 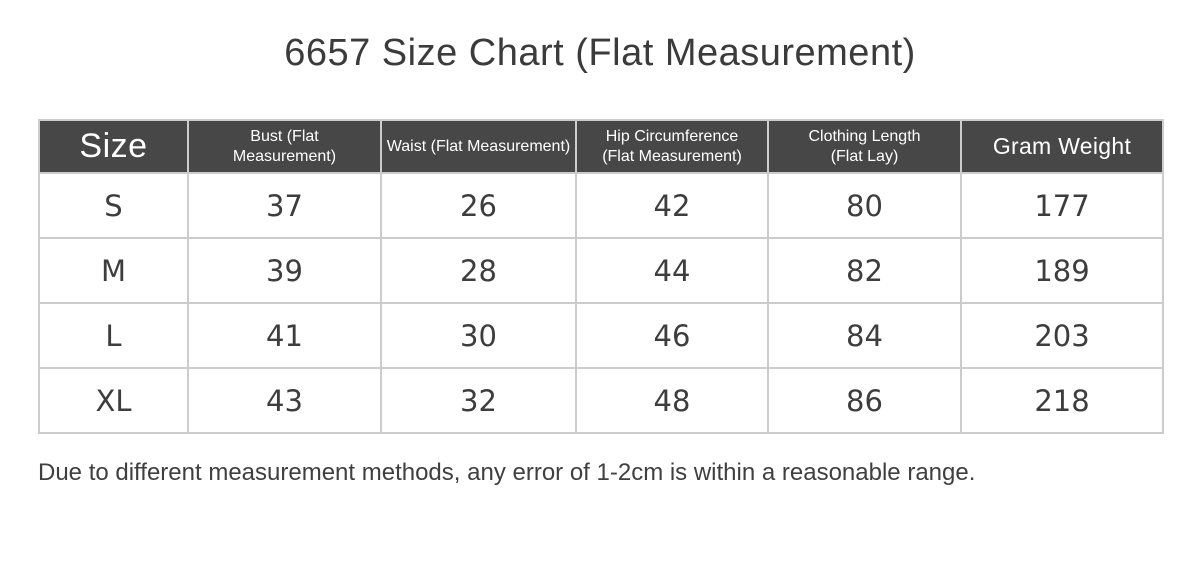 What do you see at coordinates (113, 270) in the screenshot?
I see `cell-size-label: M` at bounding box center [113, 270].